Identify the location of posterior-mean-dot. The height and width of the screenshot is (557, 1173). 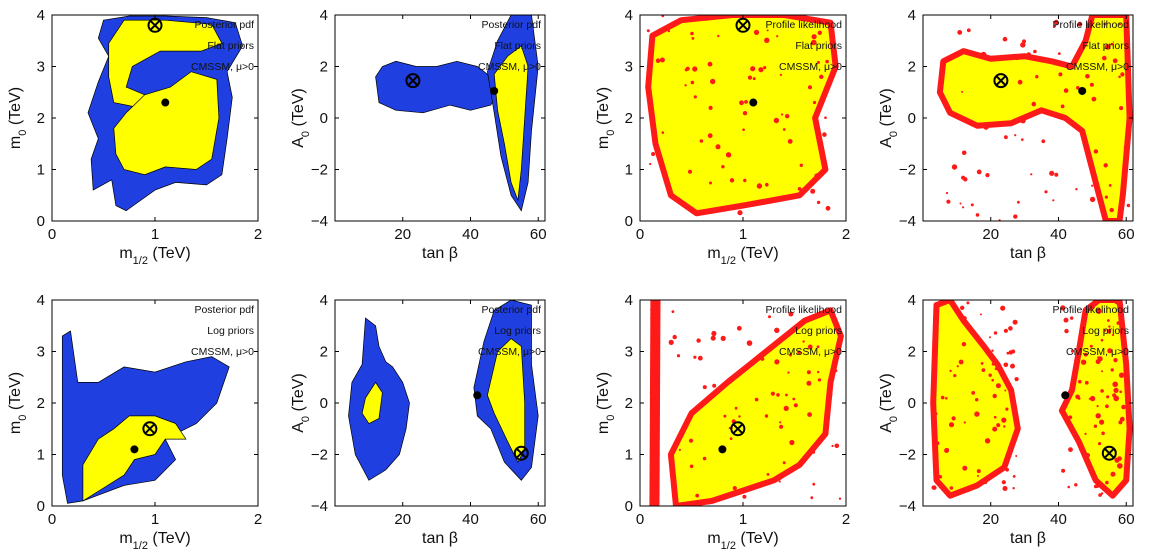
(165, 102).